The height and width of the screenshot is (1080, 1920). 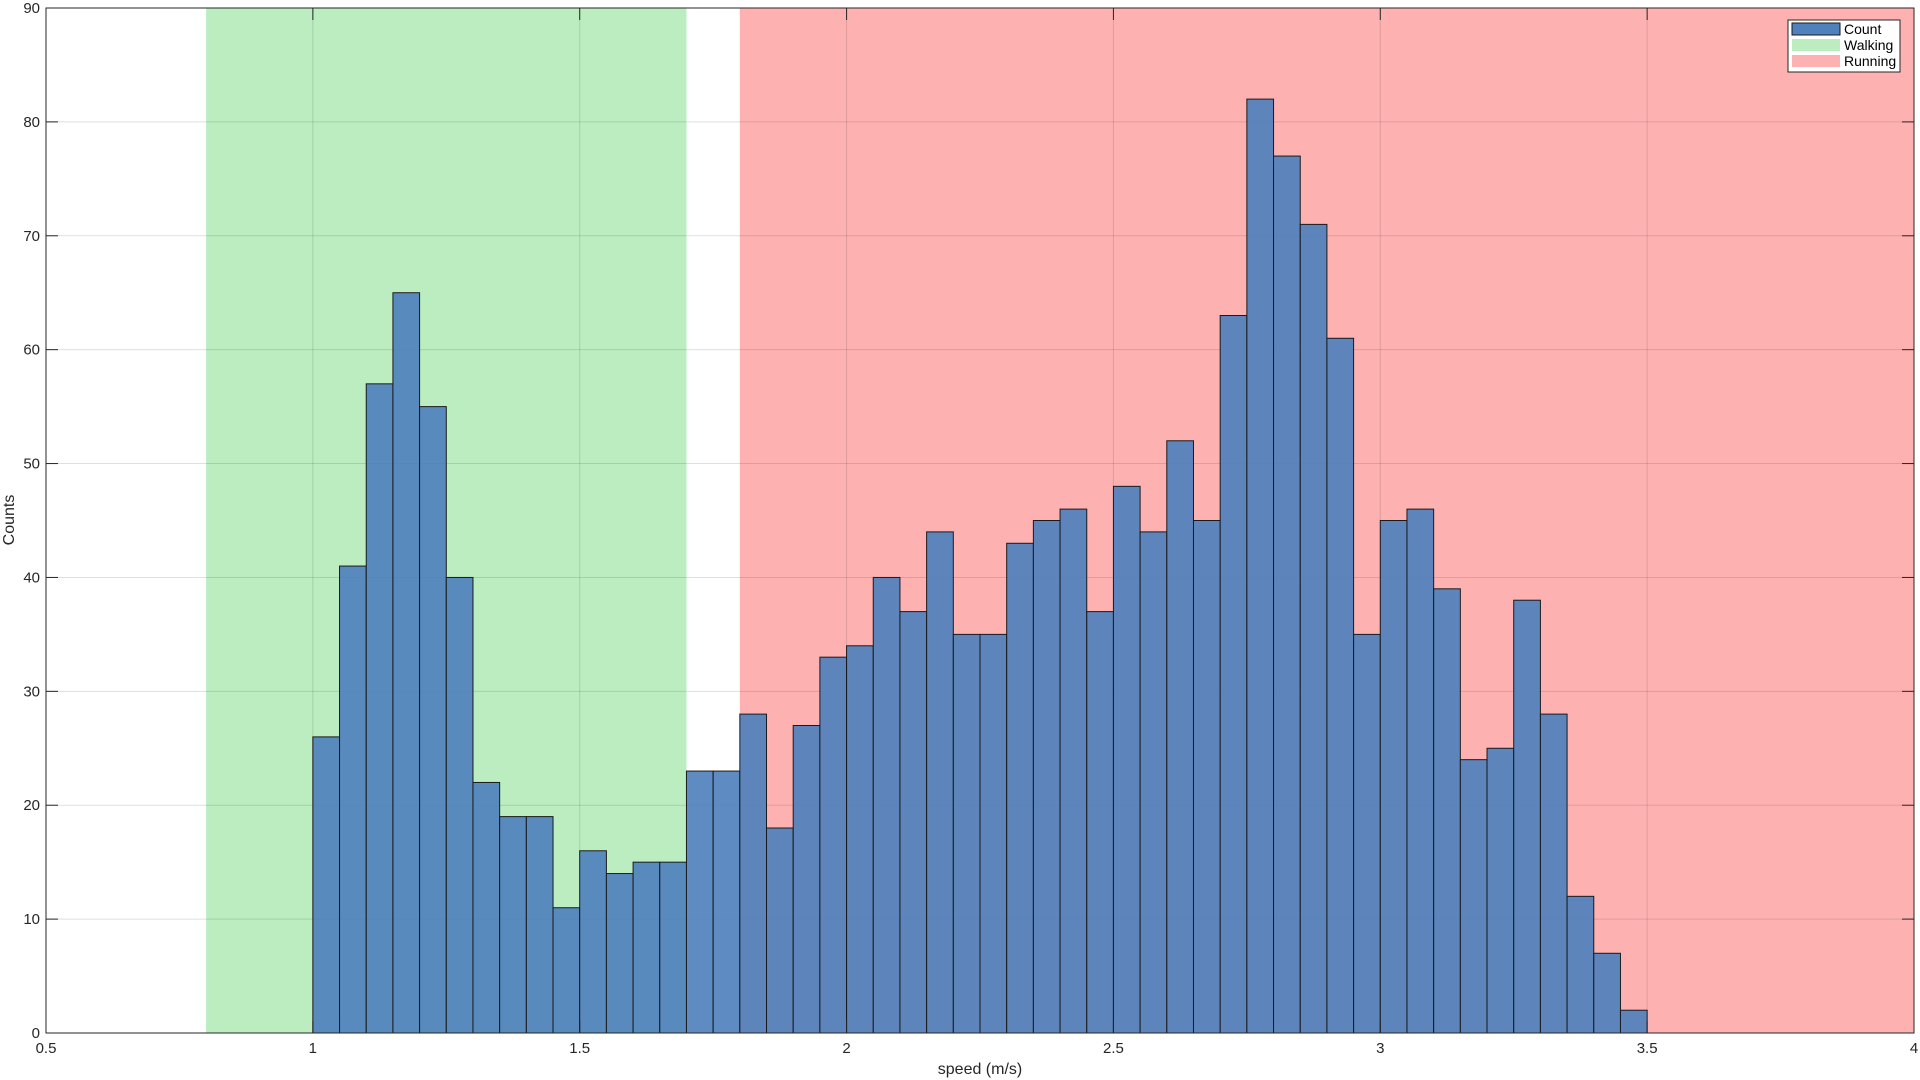 I want to click on y-tick-label: 60, so click(x=31, y=350).